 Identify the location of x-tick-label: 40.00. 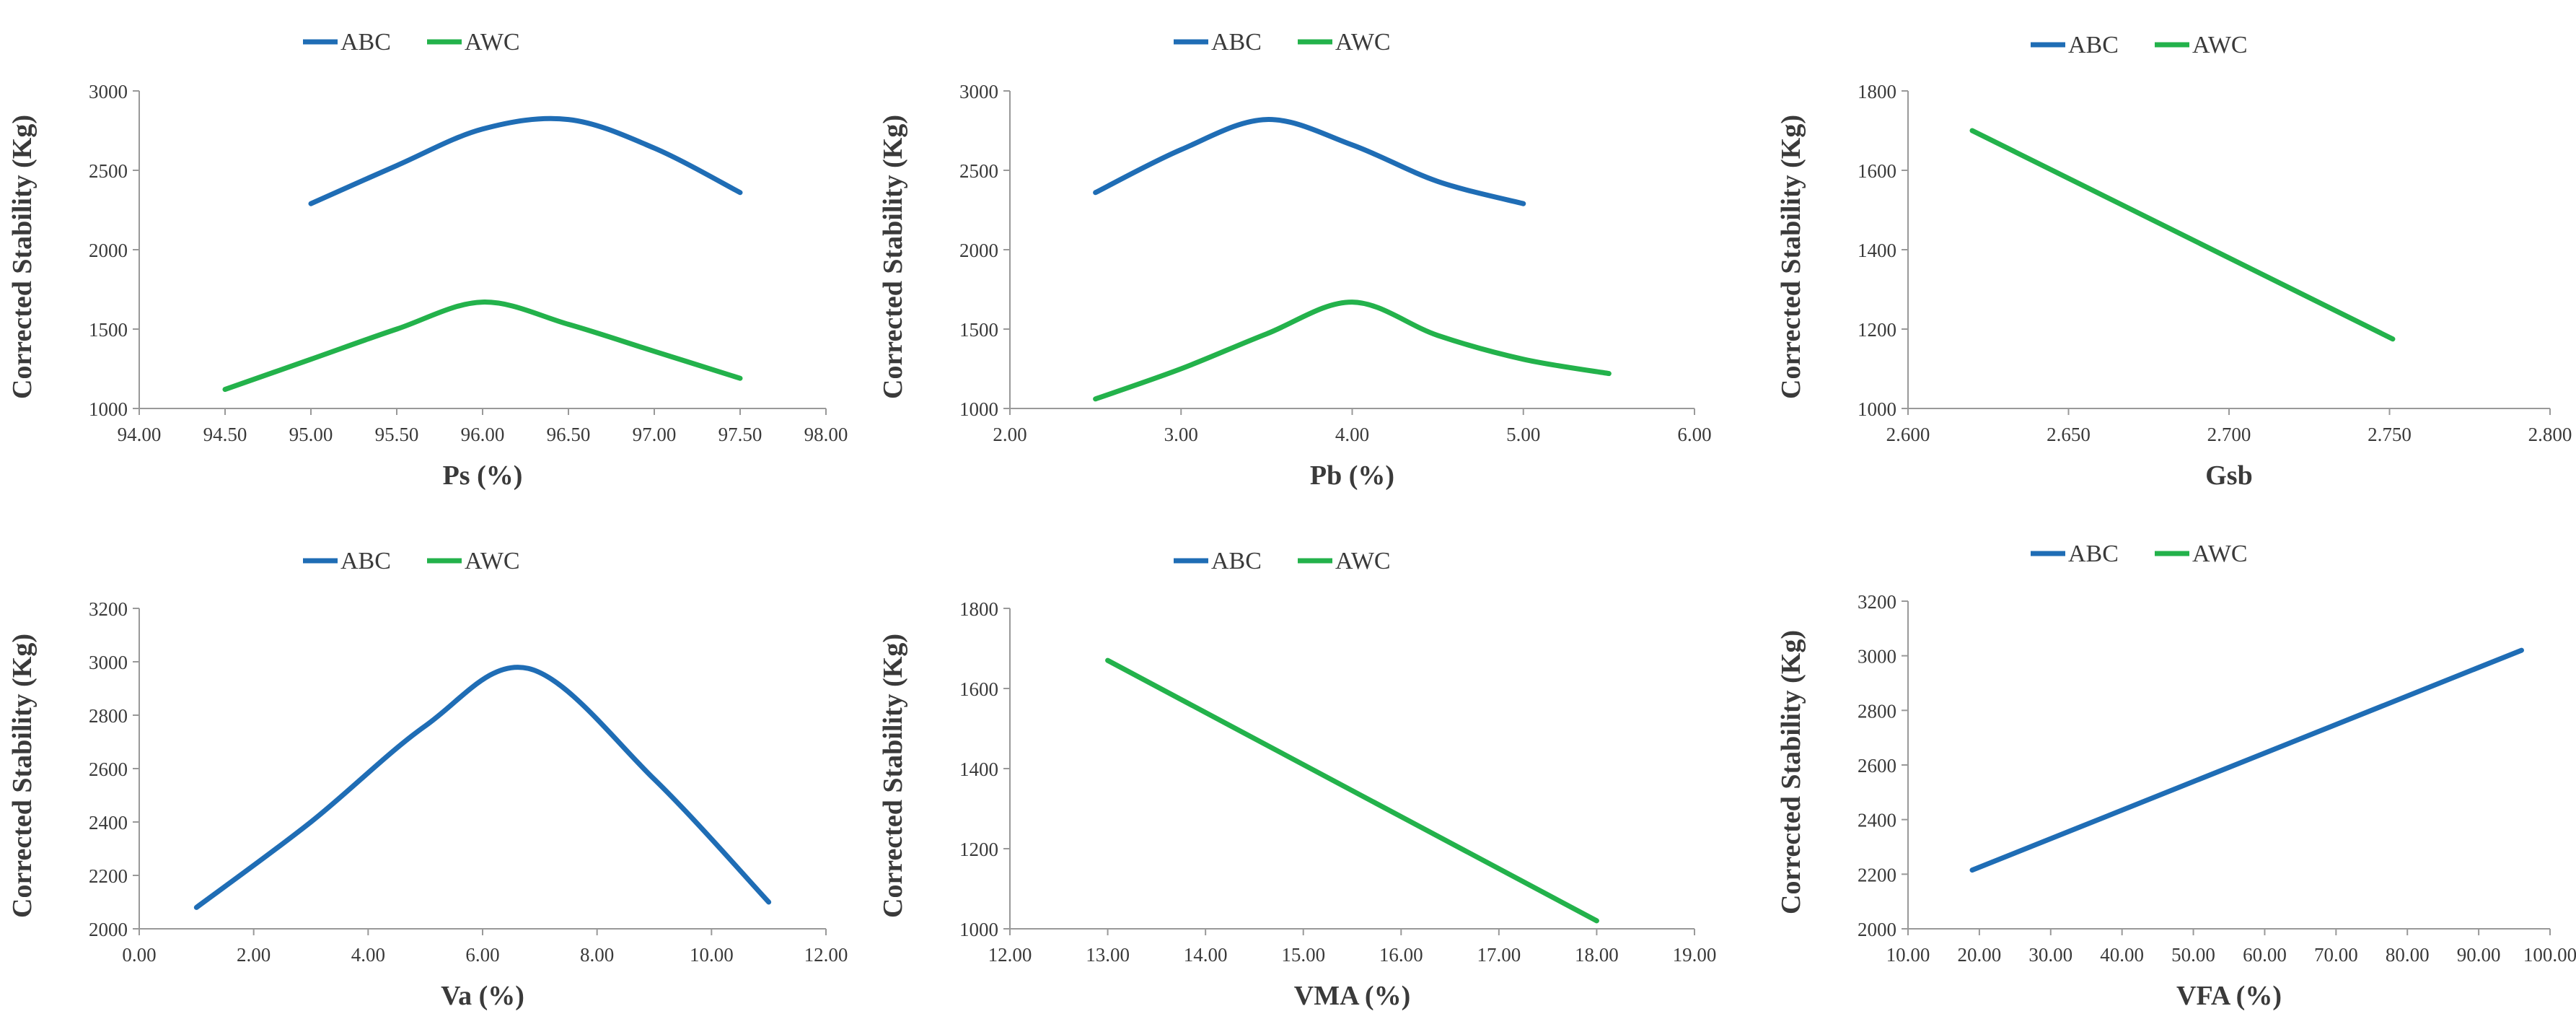
(2122, 955).